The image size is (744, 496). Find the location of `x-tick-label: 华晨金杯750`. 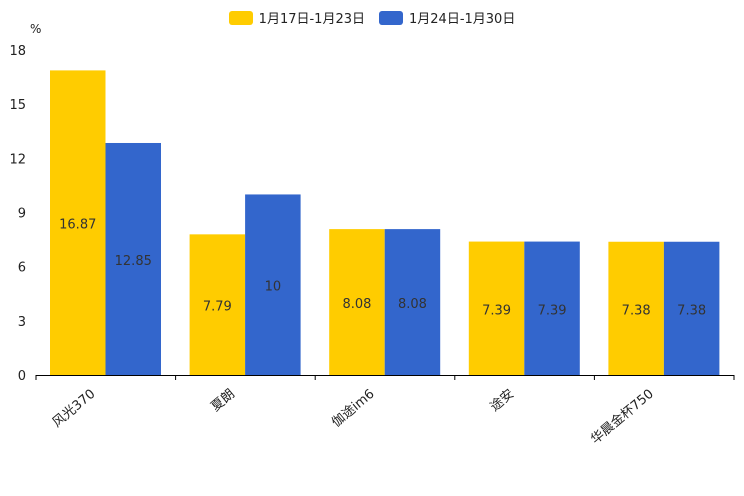

x-tick-label: 华晨金杯750 is located at coordinates (622, 417).